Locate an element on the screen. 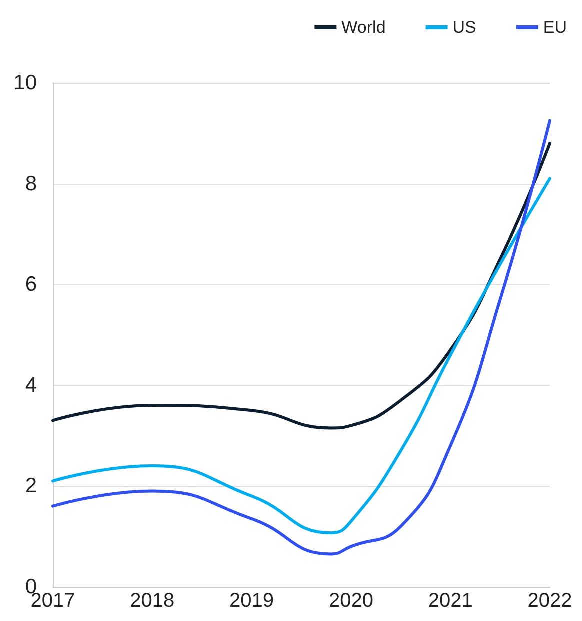  y-tick-label: 4 is located at coordinates (31, 385).